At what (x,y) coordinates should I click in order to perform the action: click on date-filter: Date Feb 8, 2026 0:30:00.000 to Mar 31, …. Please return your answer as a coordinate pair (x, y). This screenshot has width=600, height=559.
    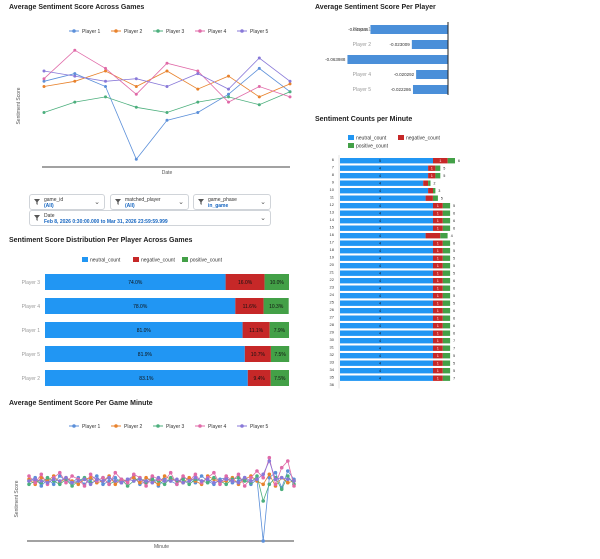
    Looking at the image, I should click on (150, 218).